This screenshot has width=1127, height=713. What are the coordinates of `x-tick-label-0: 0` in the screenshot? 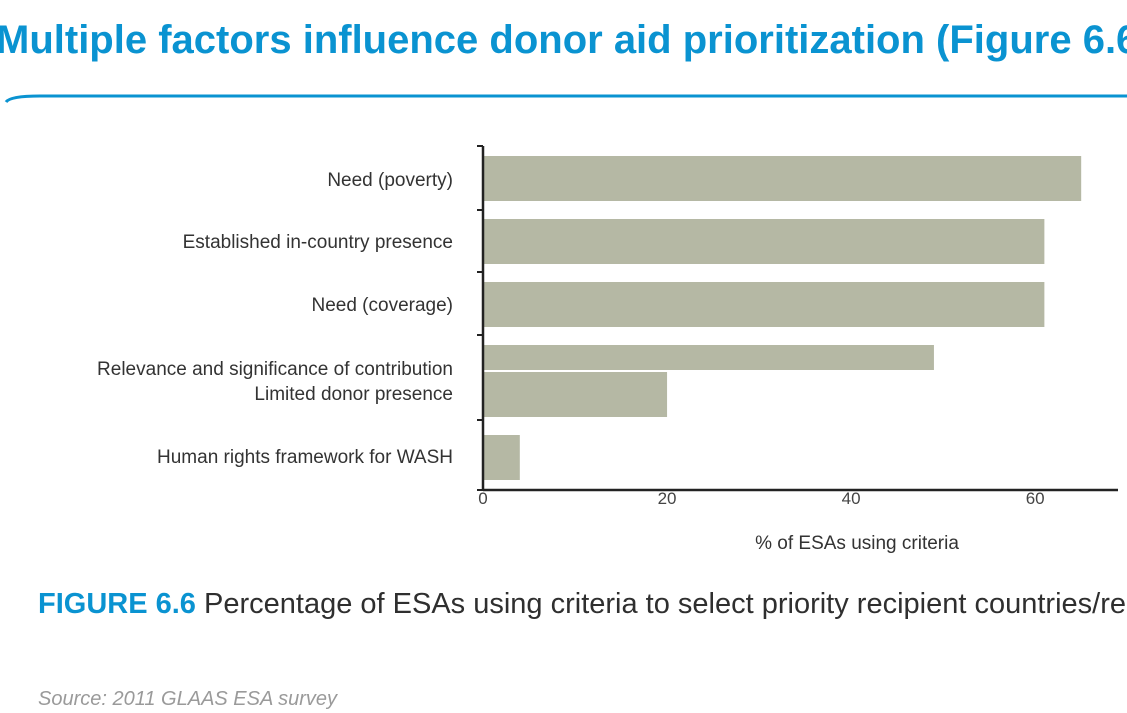 It's located at (482, 498).